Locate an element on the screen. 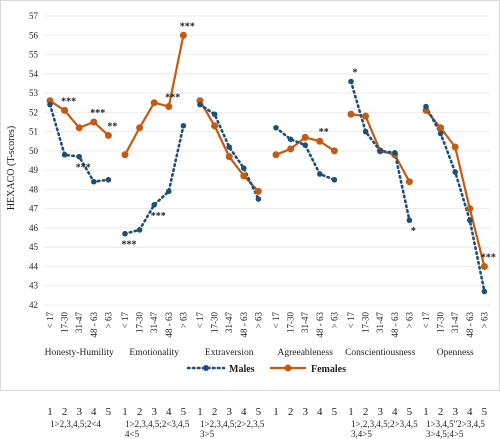  index-label-2-4: 5 is located at coordinates (259, 412).